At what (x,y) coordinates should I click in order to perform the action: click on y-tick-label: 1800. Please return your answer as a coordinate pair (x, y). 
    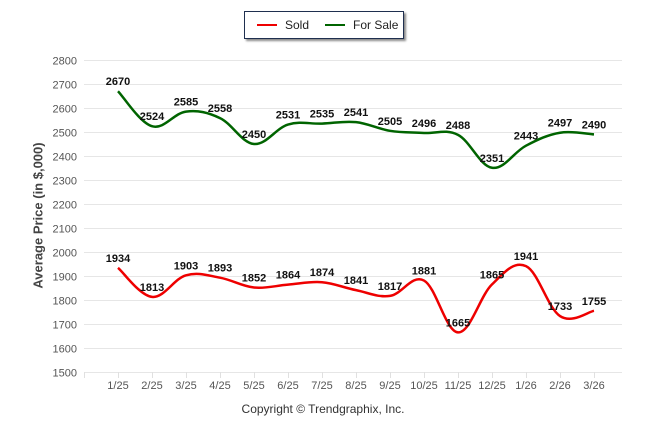
    Looking at the image, I should click on (65, 302).